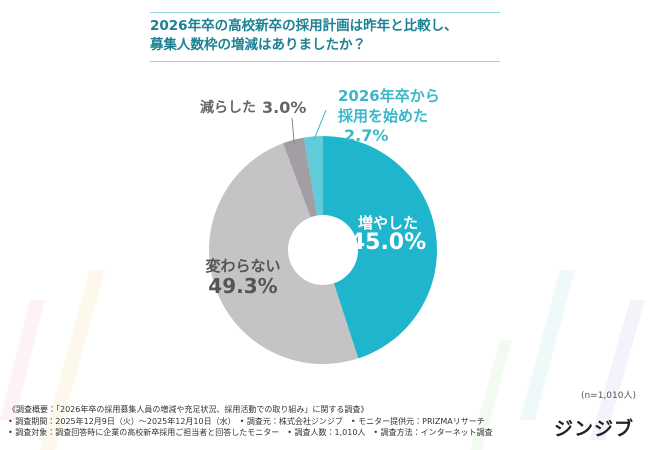  I want to click on slice-label: 増やした 45.0%, so click(388, 234).